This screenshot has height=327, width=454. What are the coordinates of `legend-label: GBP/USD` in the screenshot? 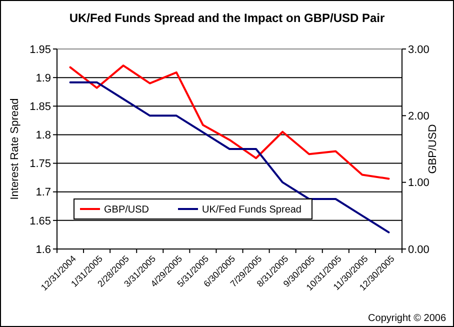 It's located at (127, 210).